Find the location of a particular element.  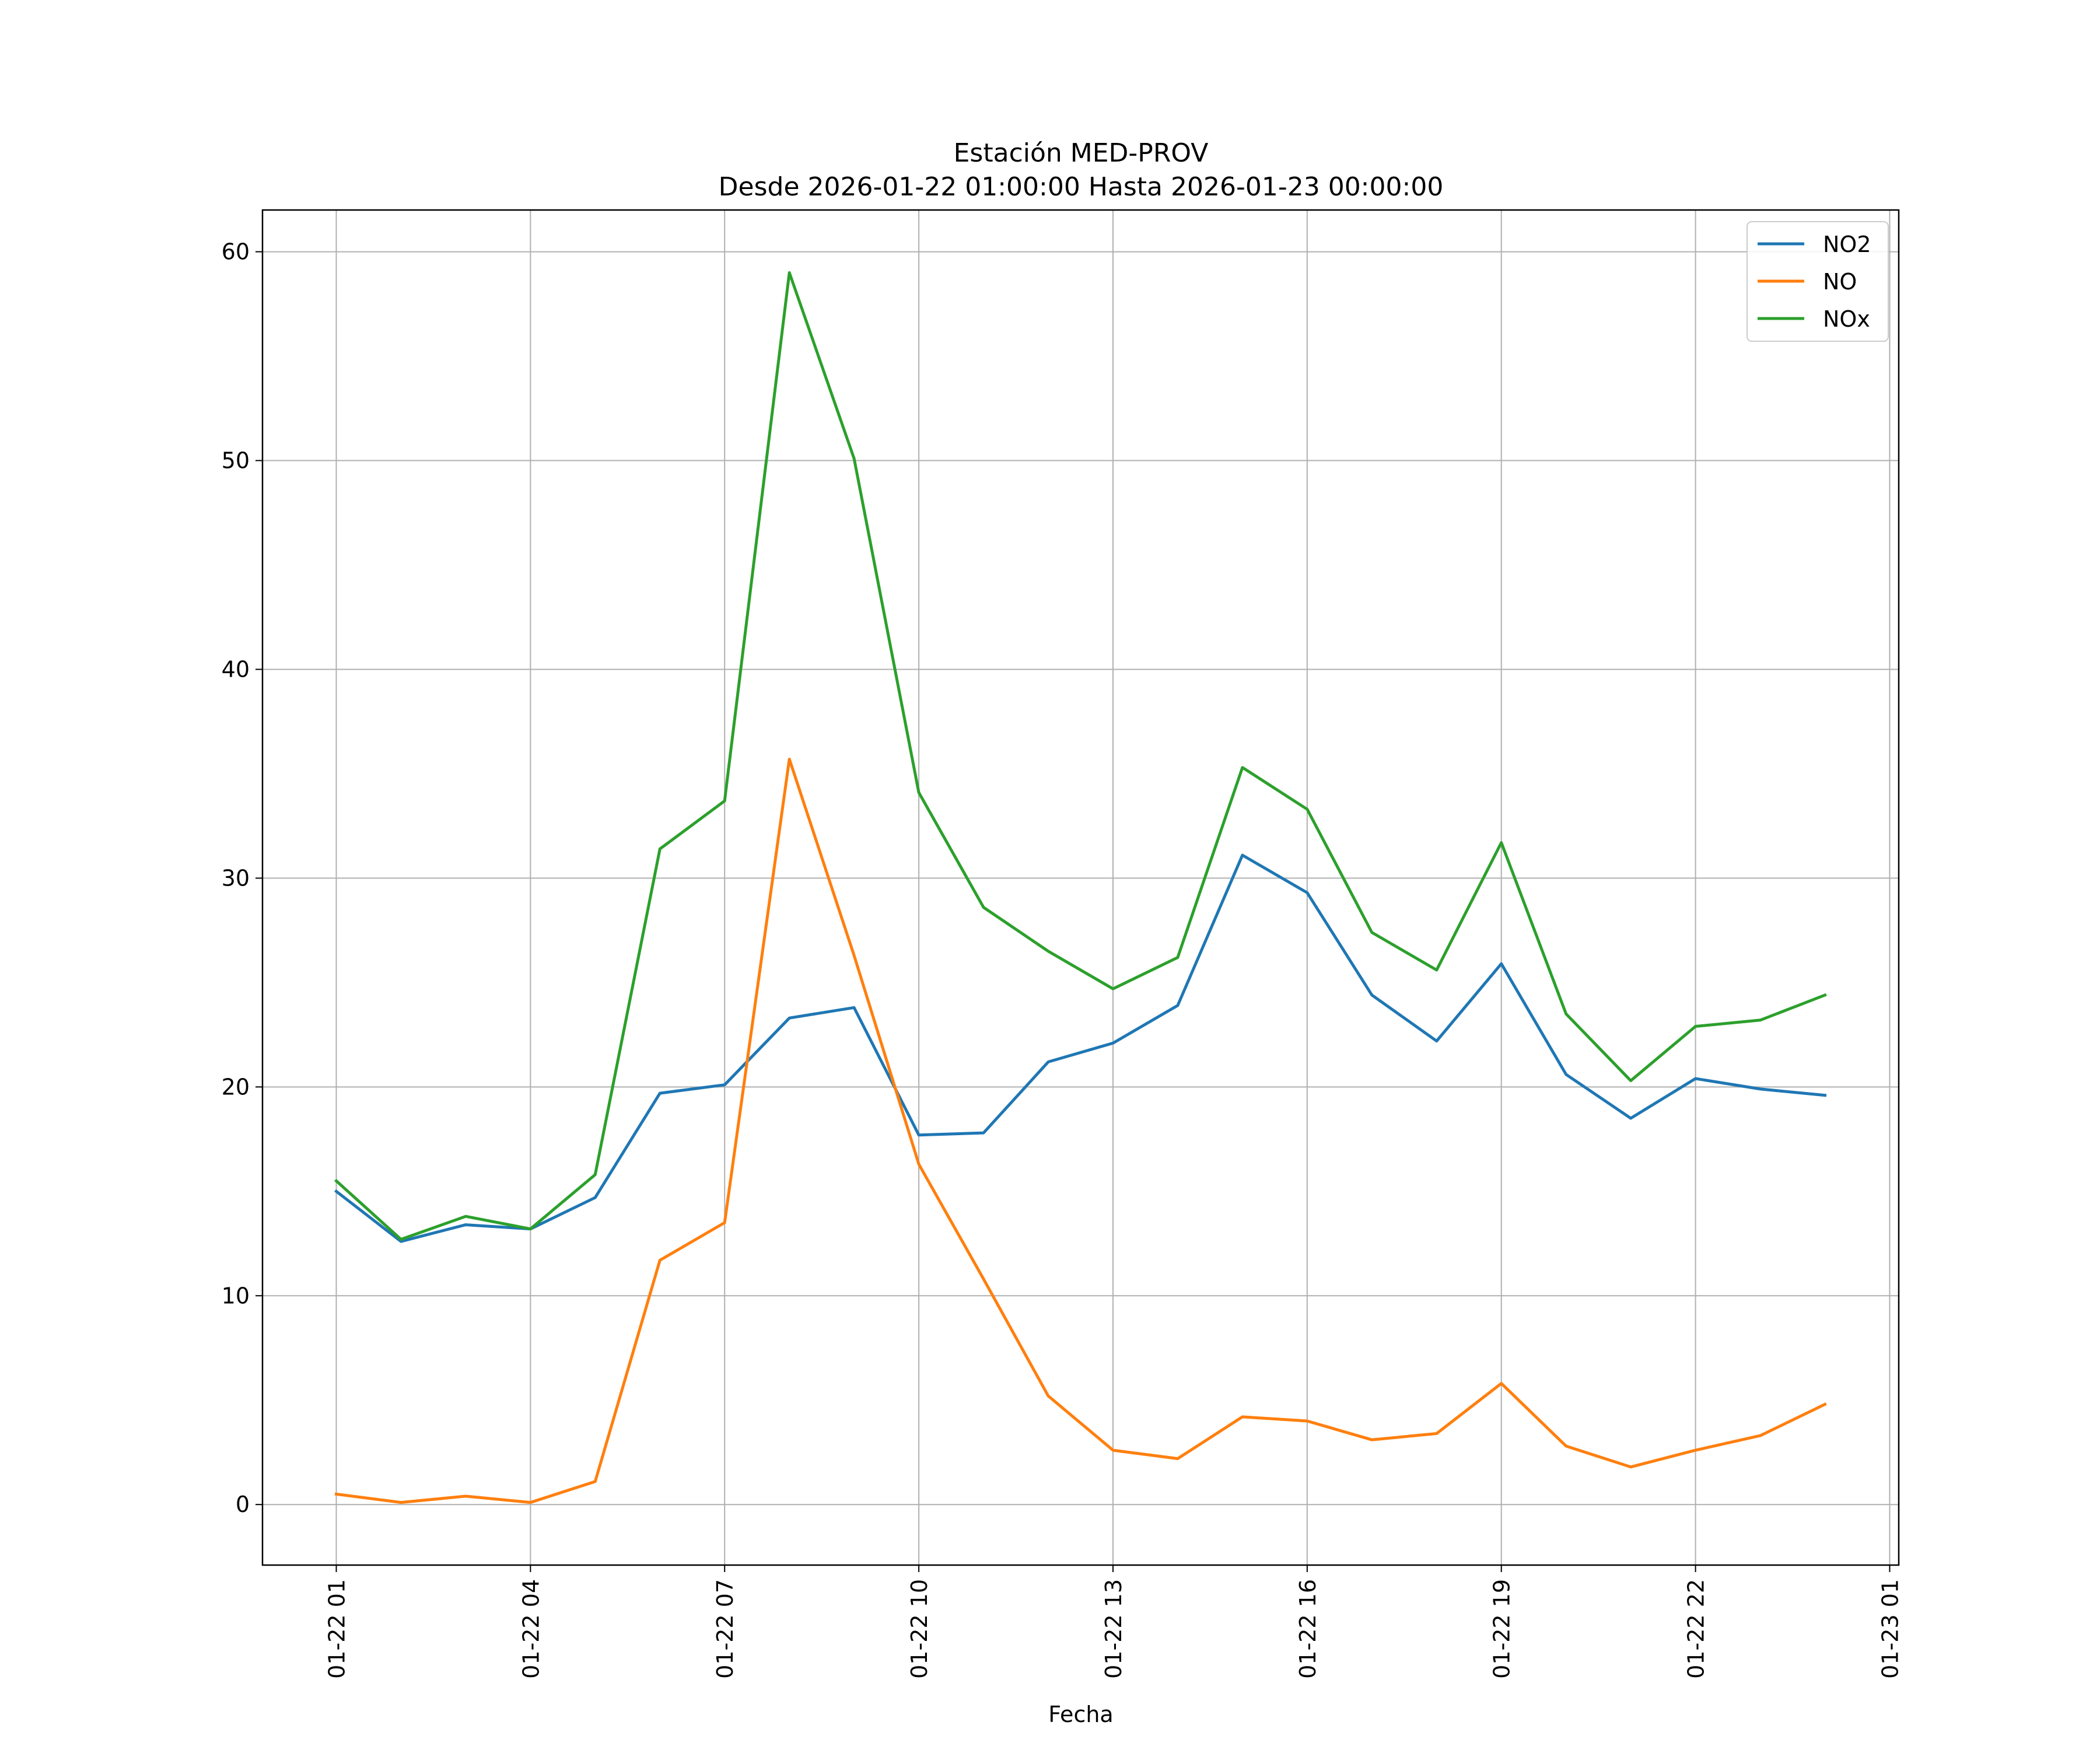

x-tick-label: 01-22 07 is located at coordinates (725, 1629).